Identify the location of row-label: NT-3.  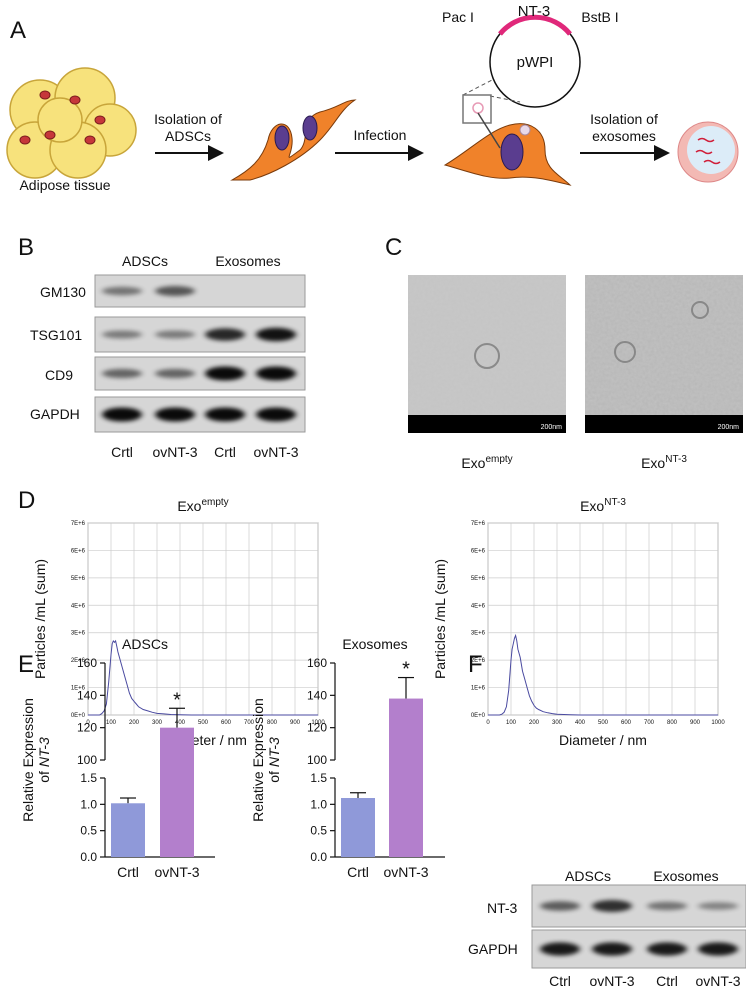
(502, 908).